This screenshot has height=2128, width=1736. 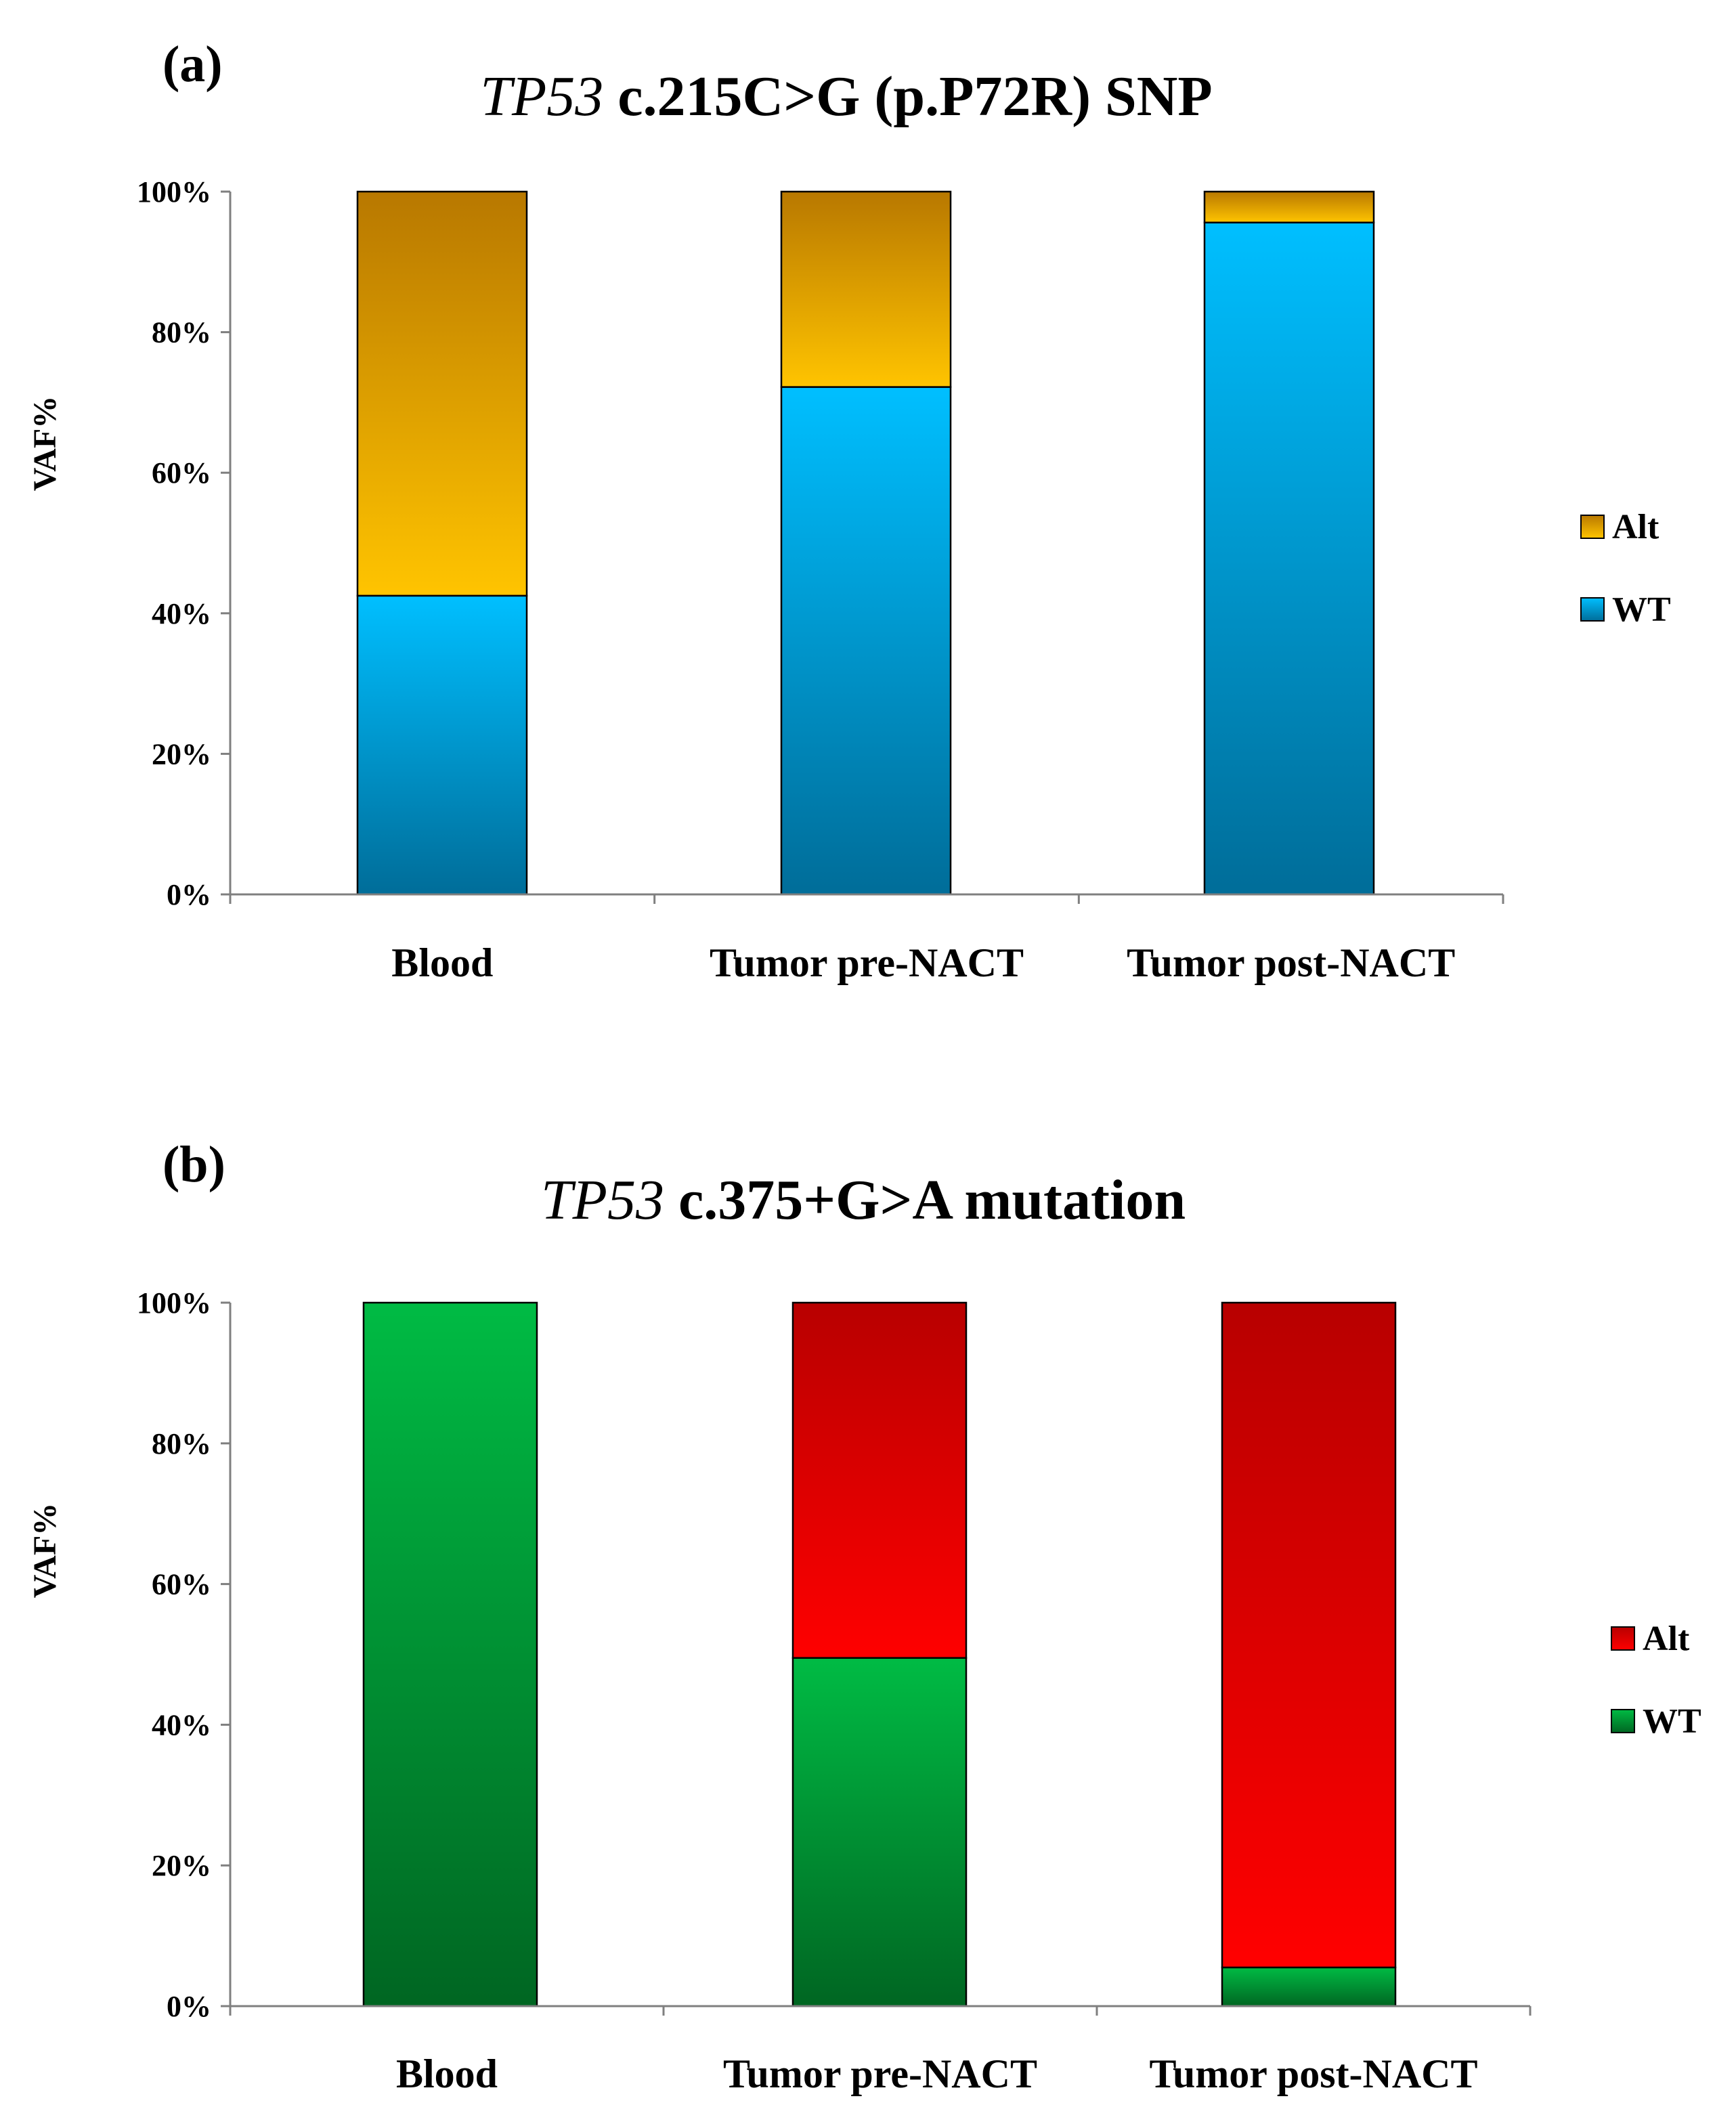 I want to click on chart-title: TP53 c.215C>G (p.P72R) SNP, so click(x=846, y=96).